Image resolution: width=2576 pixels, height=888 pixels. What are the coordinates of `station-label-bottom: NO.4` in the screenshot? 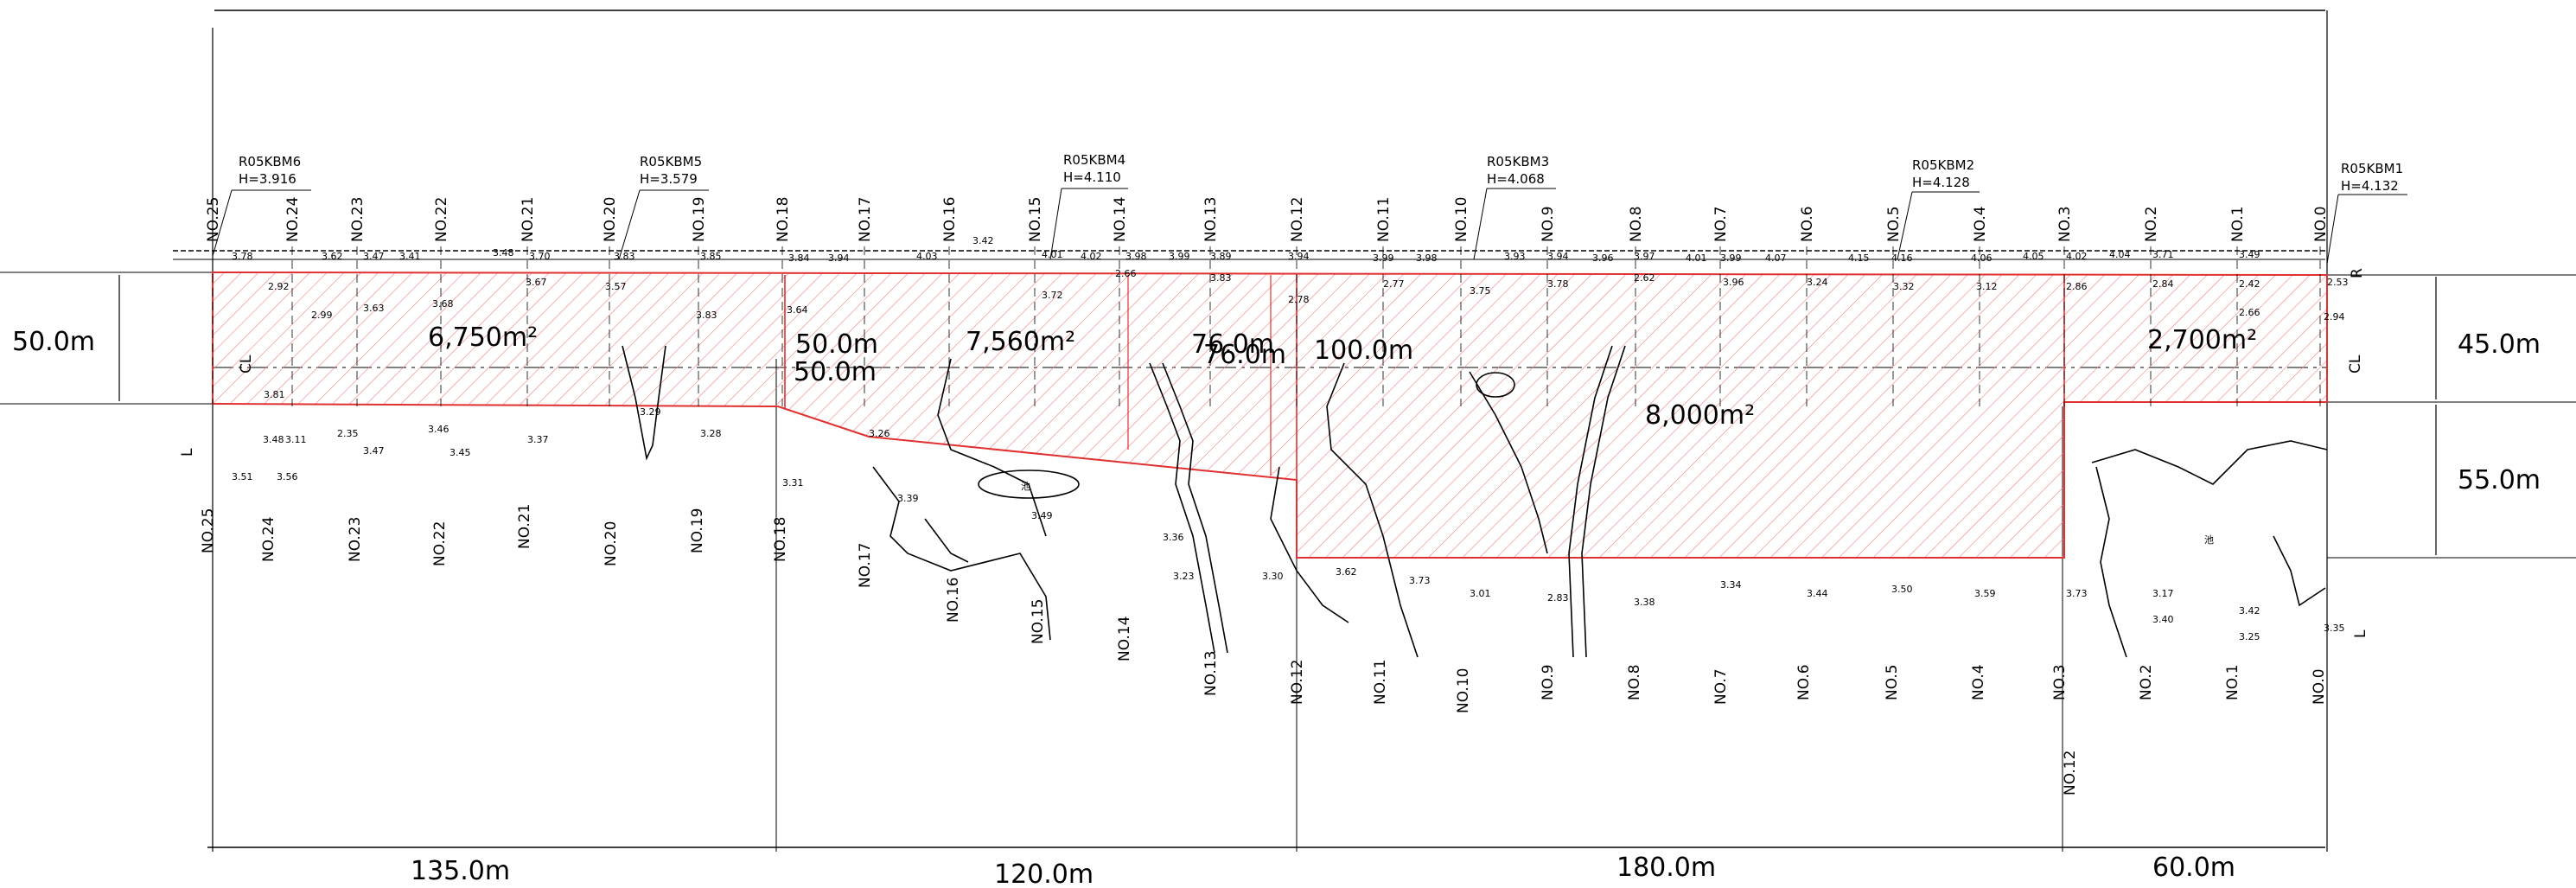 It's located at (1978, 682).